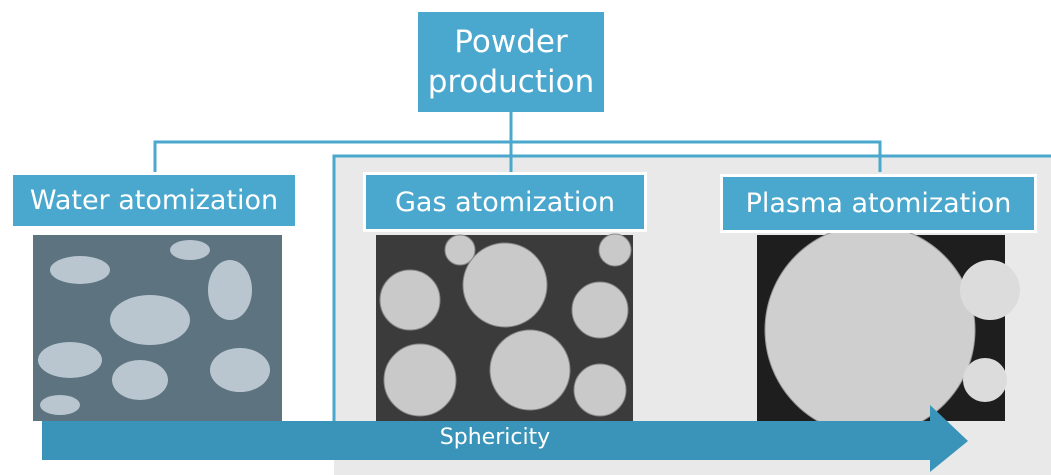 The image size is (1051, 475). What do you see at coordinates (157, 328) in the screenshot?
I see `water-image` at bounding box center [157, 328].